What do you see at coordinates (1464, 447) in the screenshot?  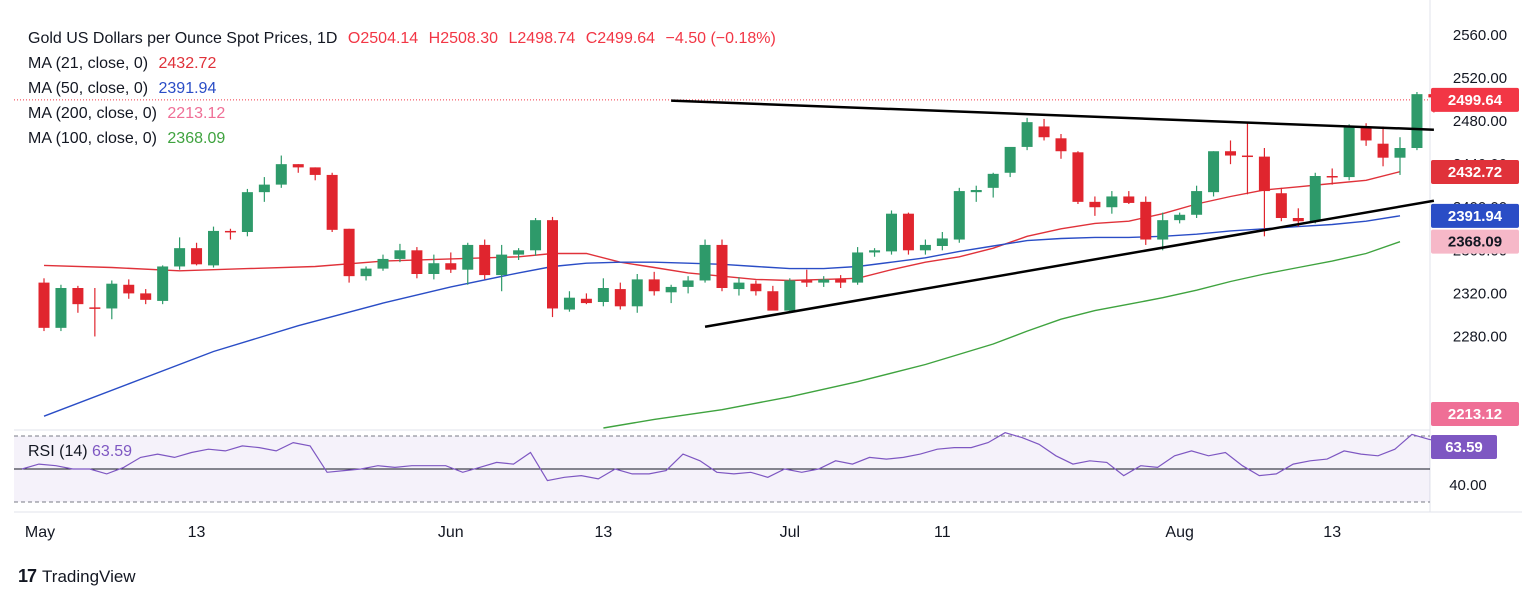 I see `rsi-tag-bg` at bounding box center [1464, 447].